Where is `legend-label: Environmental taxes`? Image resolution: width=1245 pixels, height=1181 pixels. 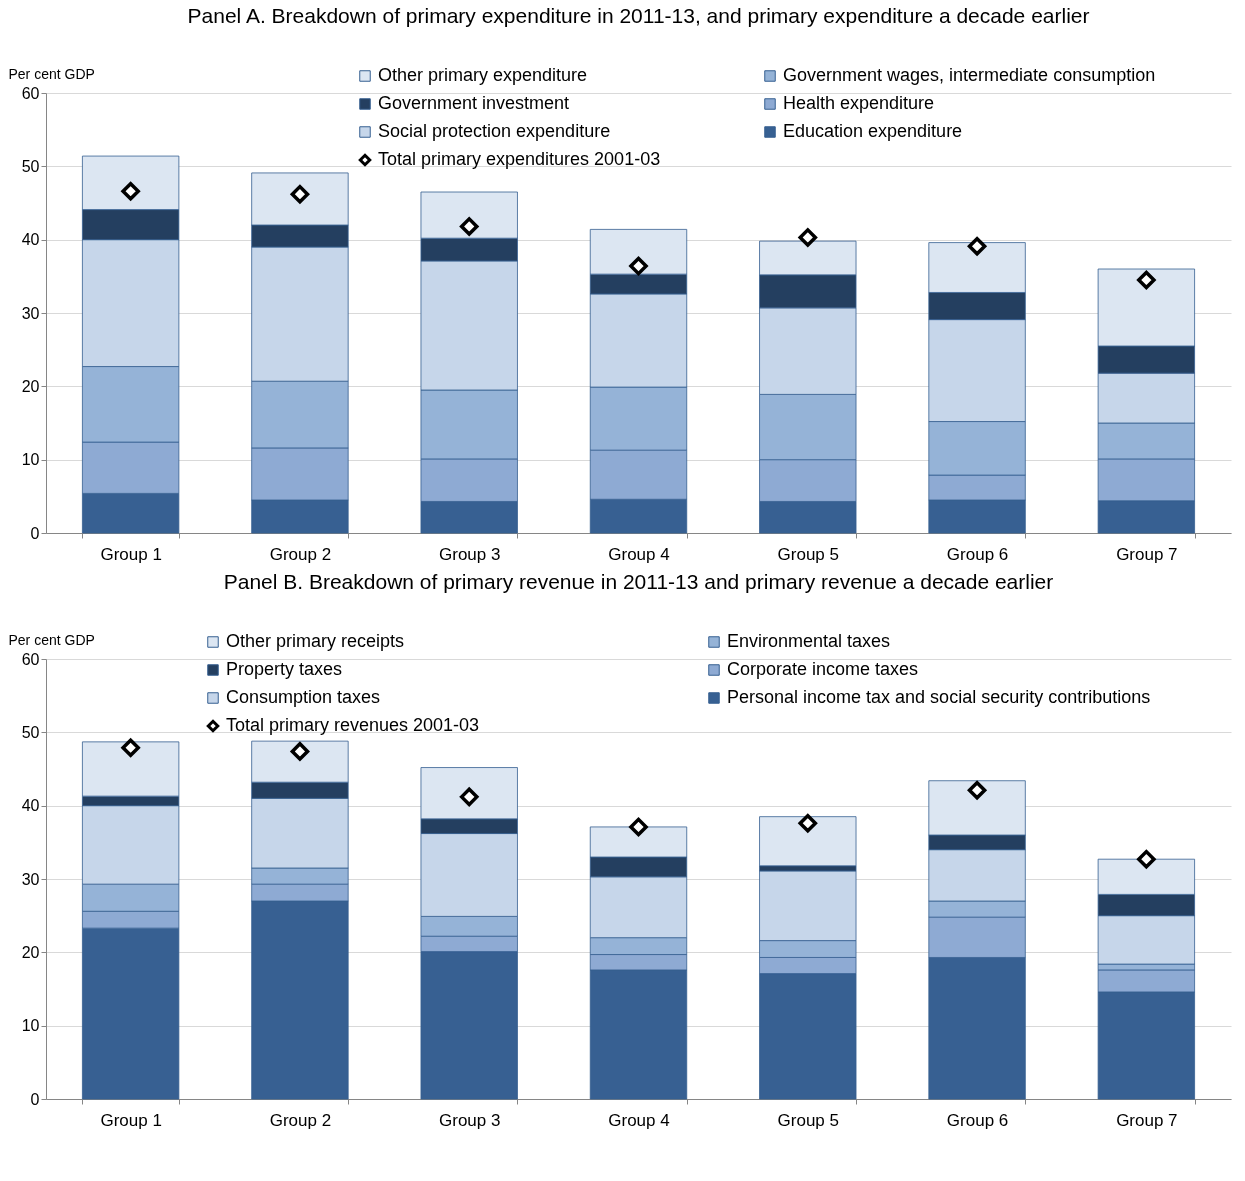
legend-label: Environmental taxes is located at coordinates (809, 641).